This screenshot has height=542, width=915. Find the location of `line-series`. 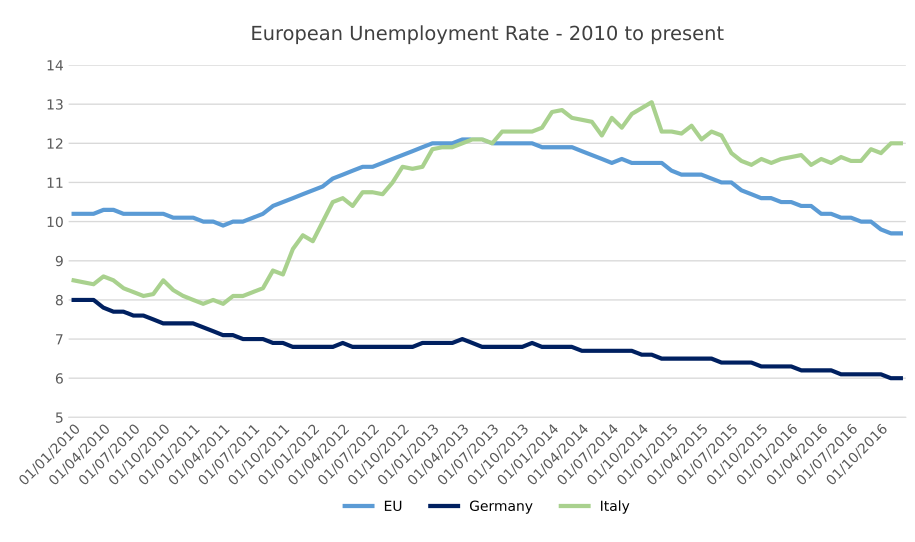

line-series is located at coordinates (487, 339).